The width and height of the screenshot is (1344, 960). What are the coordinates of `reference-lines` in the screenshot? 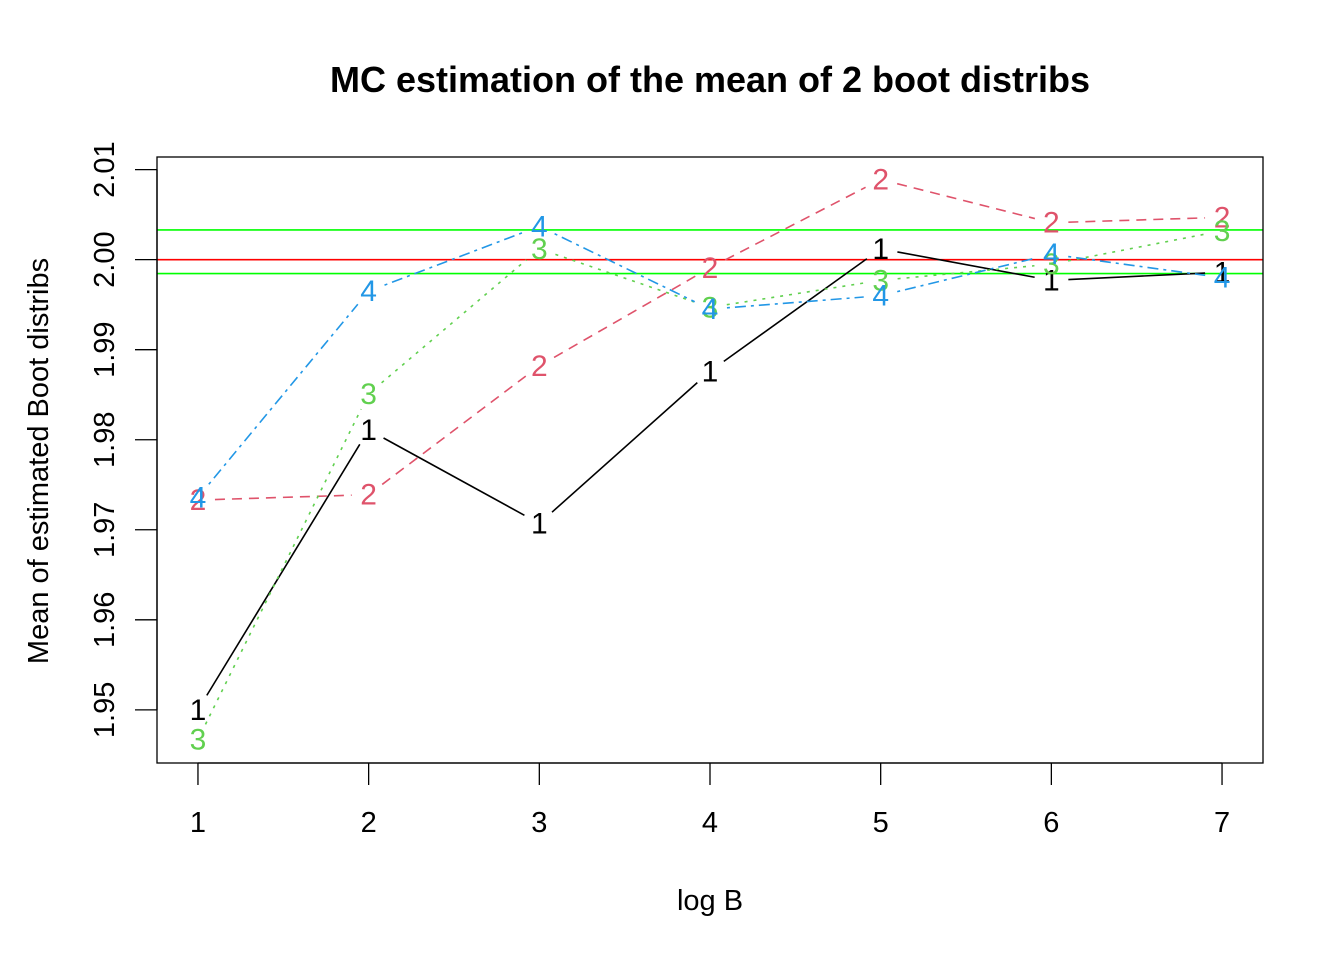 It's located at (710, 252).